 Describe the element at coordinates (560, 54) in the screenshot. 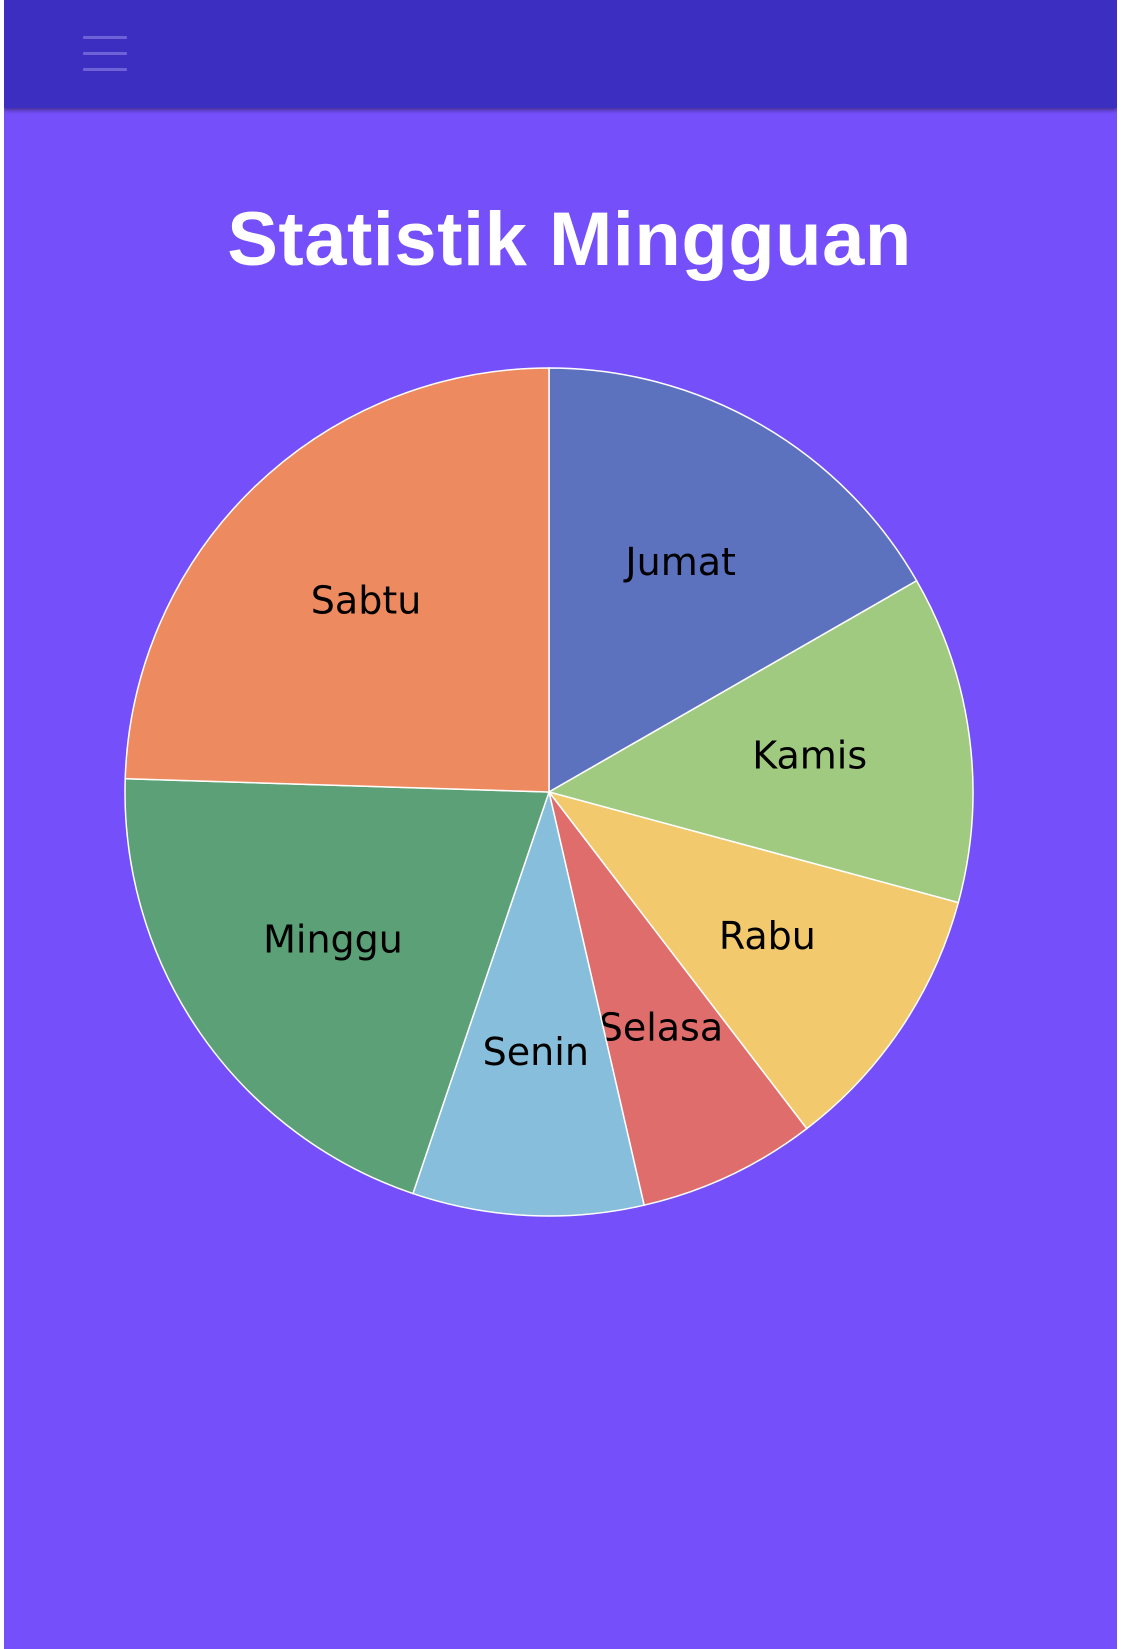

I see `top-app-bar` at that location.